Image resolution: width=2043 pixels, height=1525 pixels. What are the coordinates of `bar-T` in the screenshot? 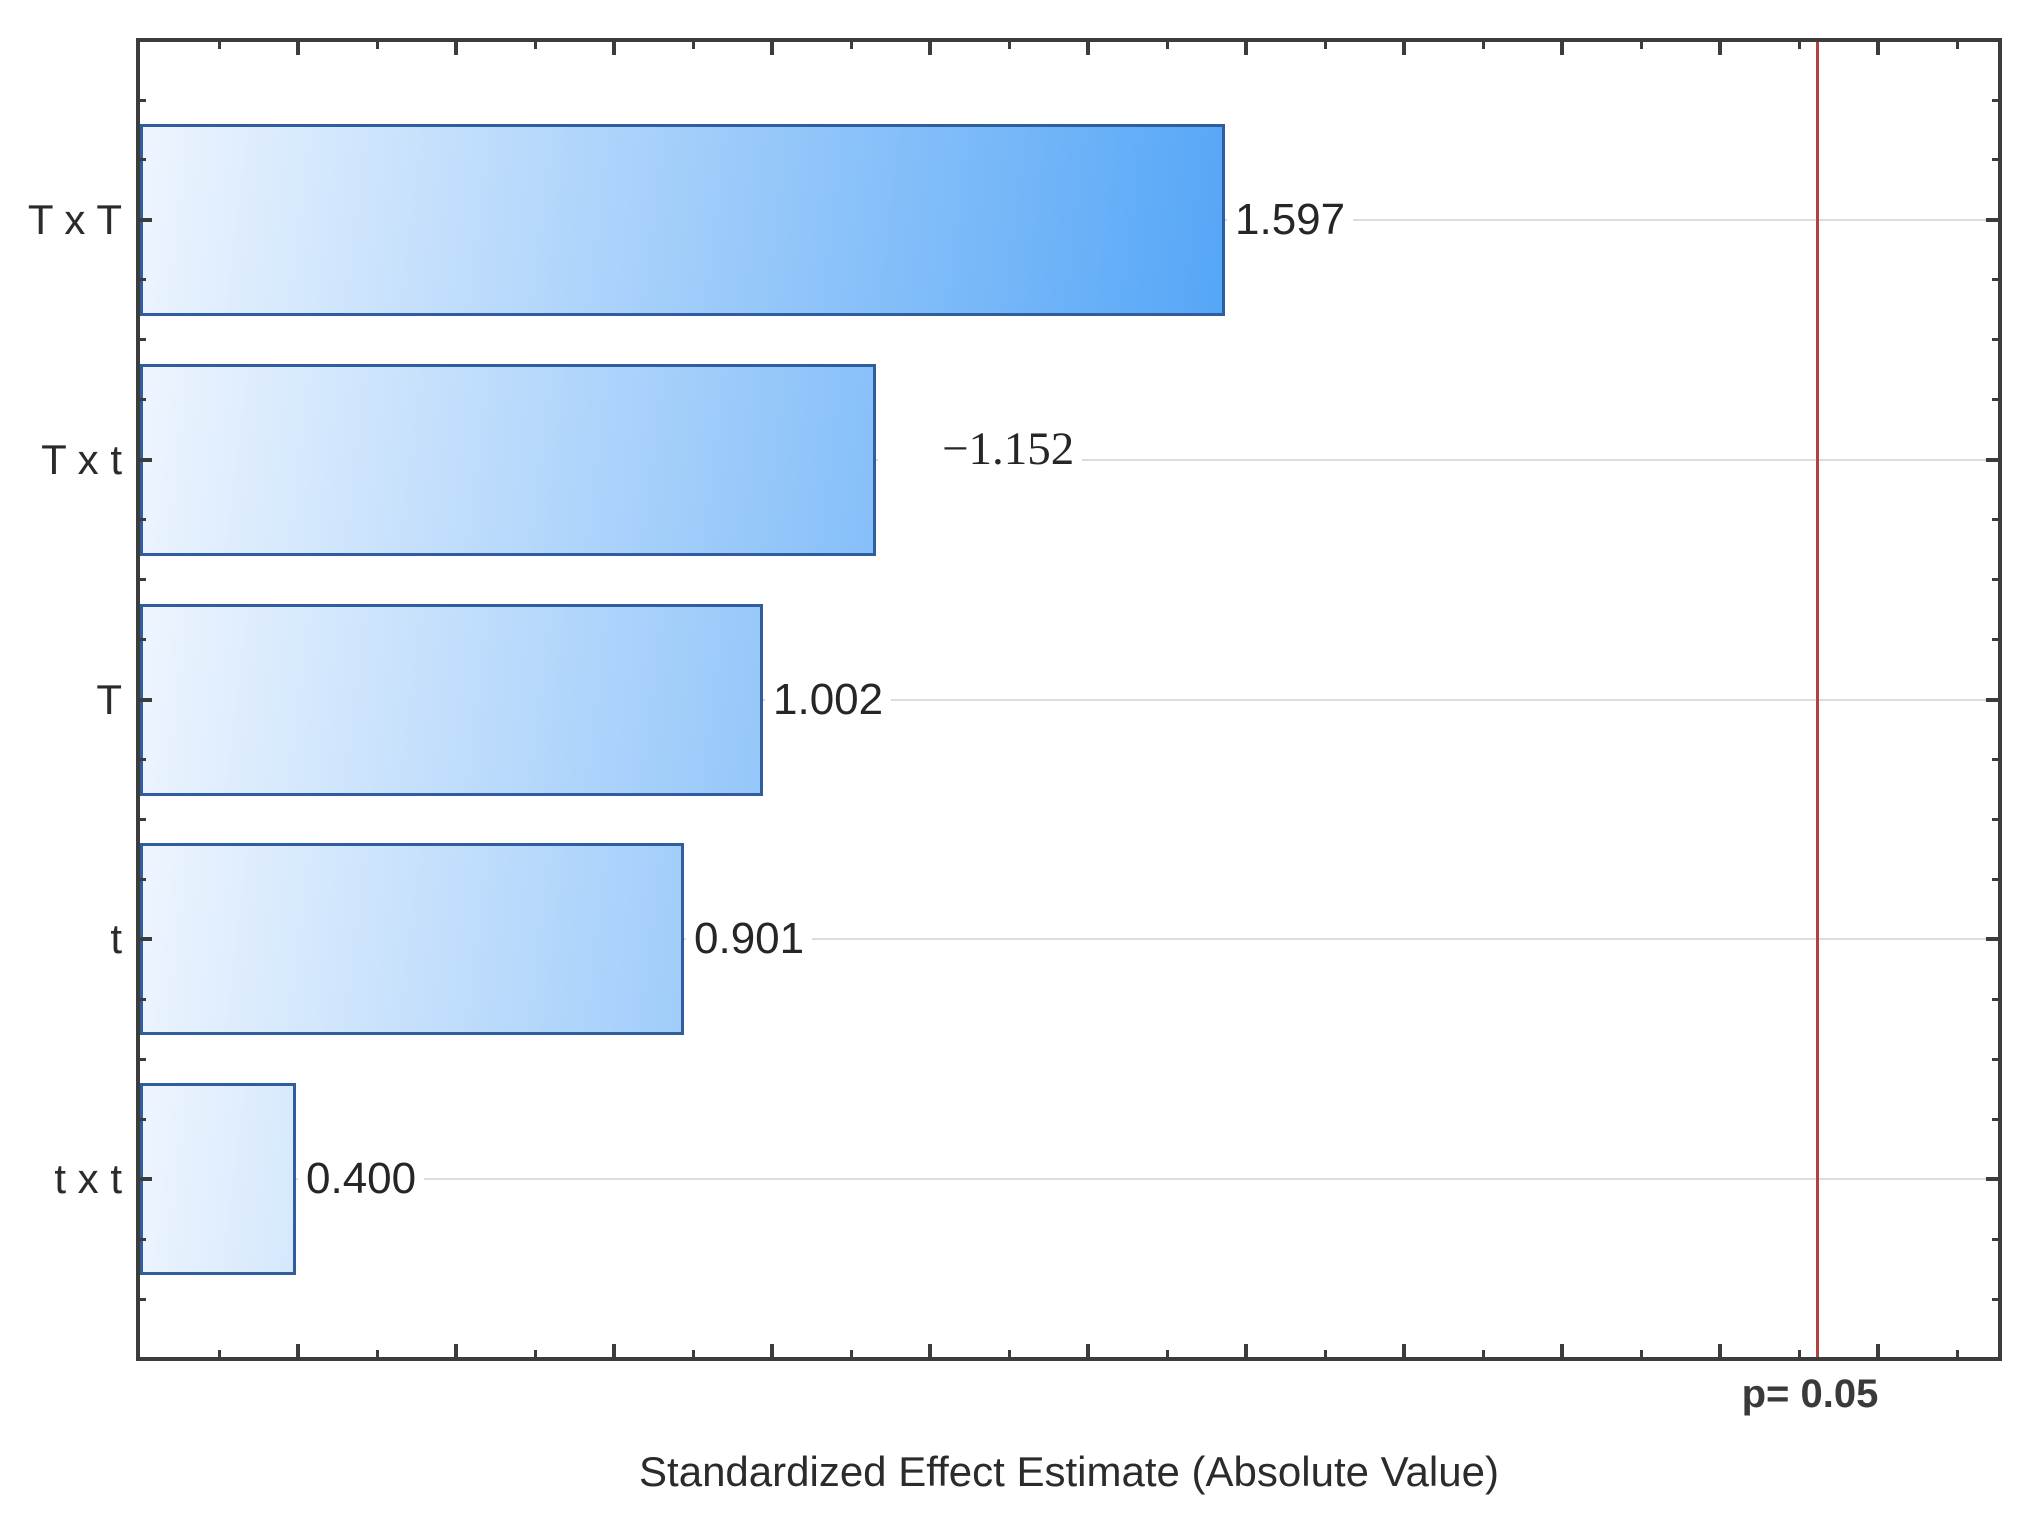 It's located at (451, 699).